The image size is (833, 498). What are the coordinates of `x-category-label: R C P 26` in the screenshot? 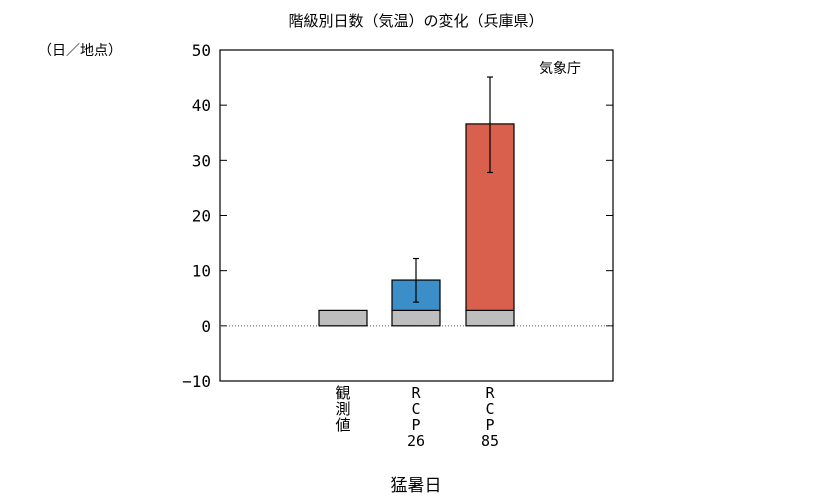 It's located at (416, 417).